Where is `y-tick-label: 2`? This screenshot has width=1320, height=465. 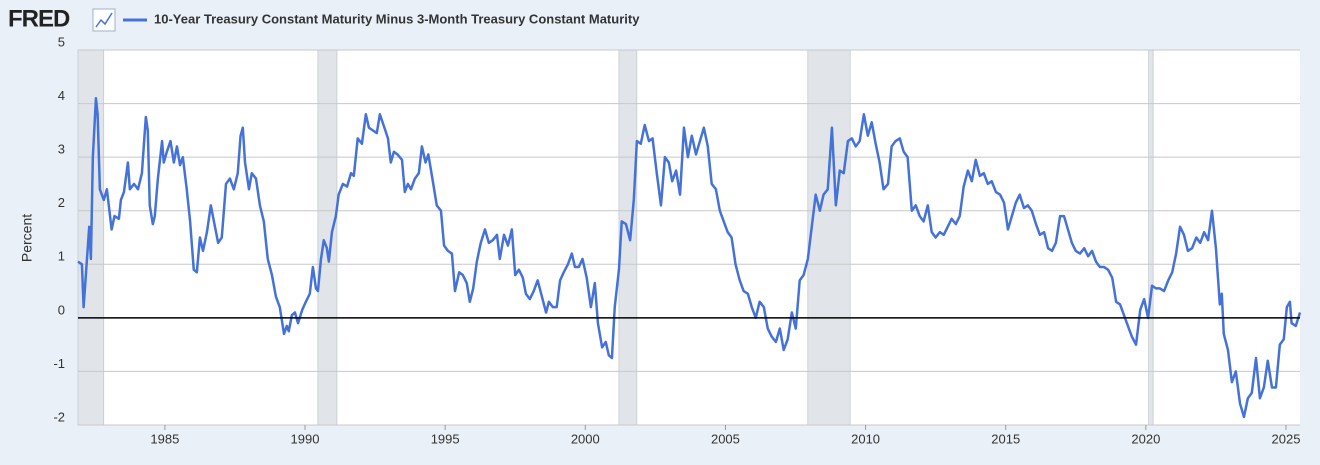 y-tick-label: 2 is located at coordinates (61, 202).